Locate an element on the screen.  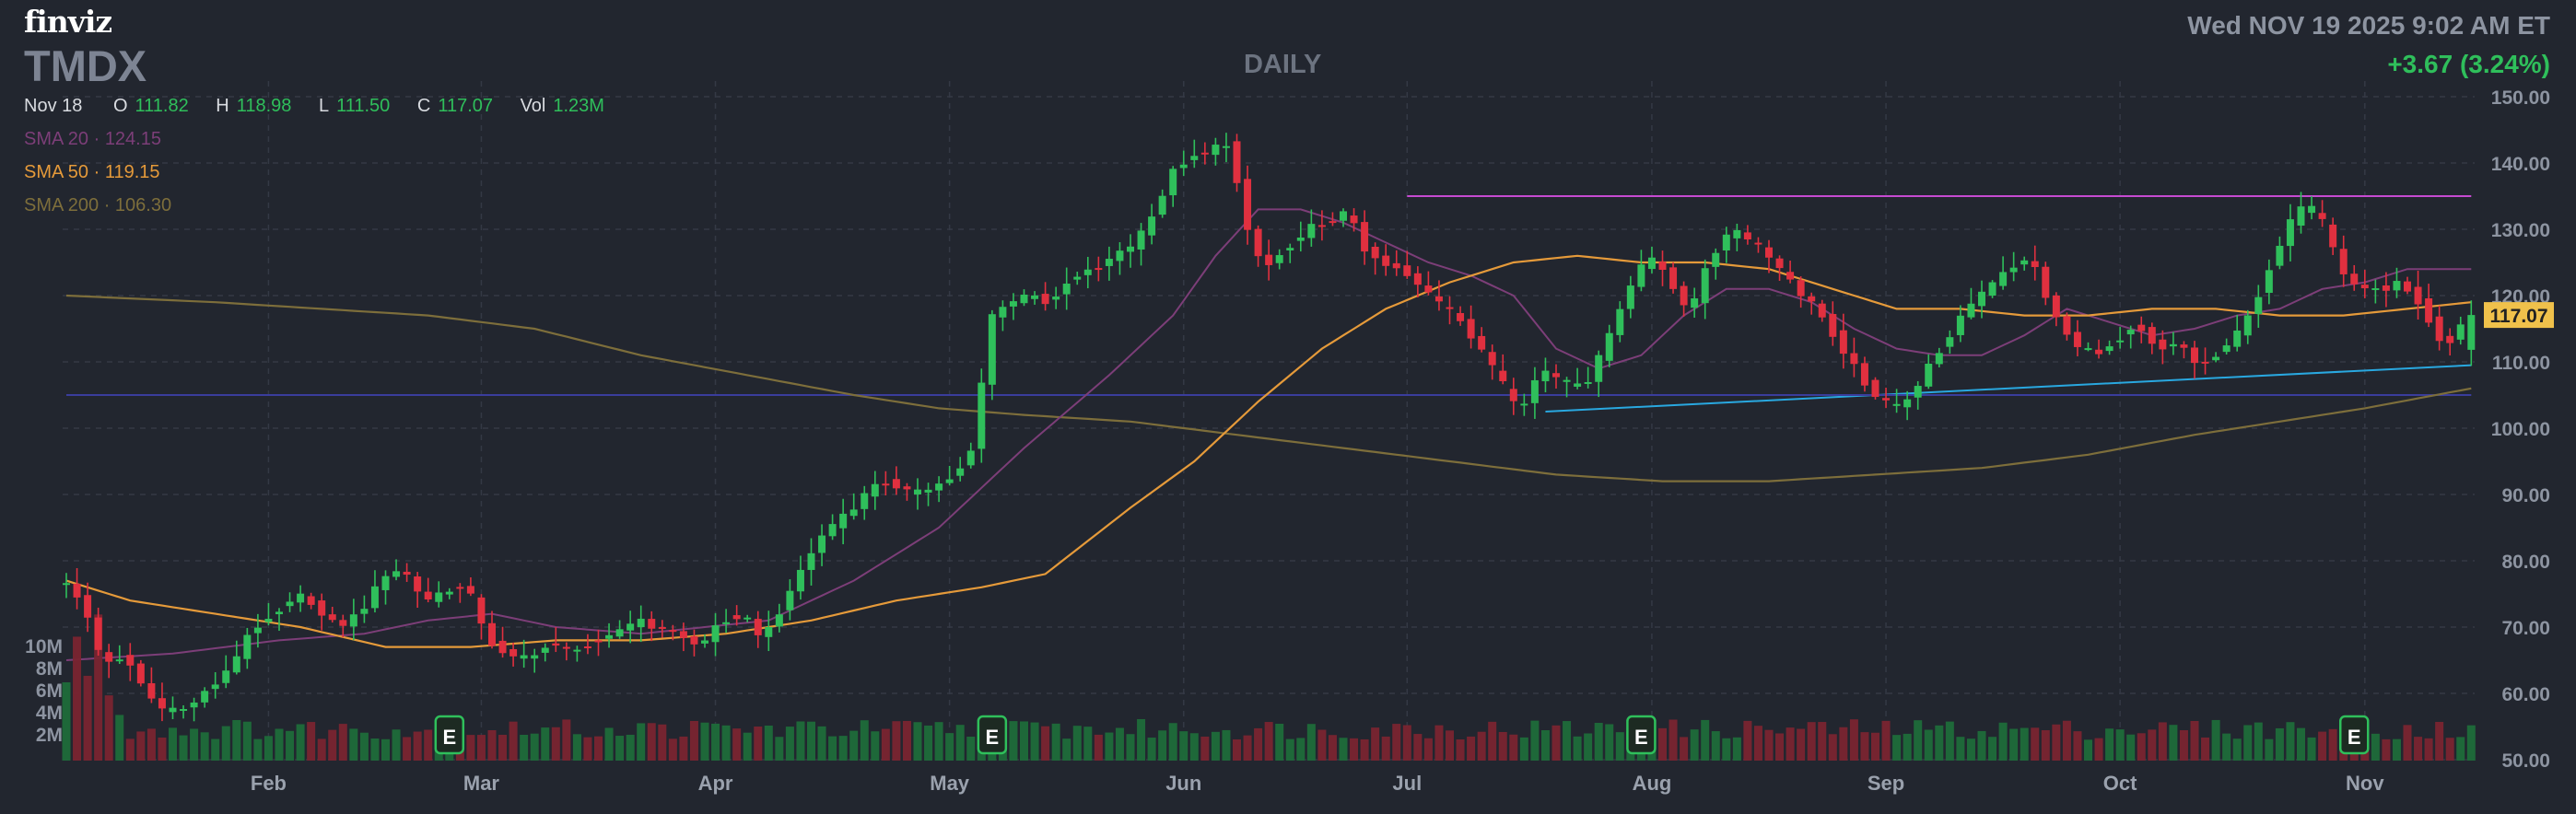
open-label: O is located at coordinates (120, 106).